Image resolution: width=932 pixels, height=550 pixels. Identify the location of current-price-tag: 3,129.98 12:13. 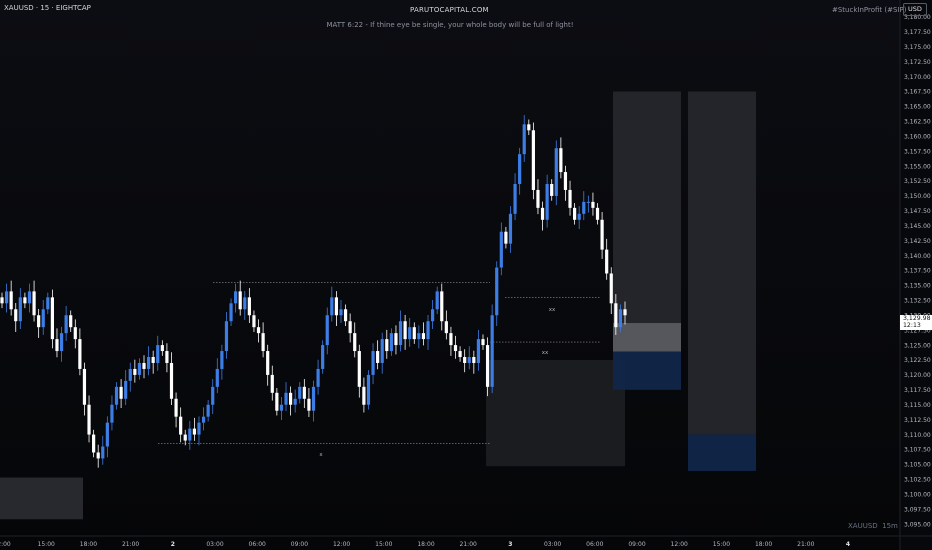
(916, 322).